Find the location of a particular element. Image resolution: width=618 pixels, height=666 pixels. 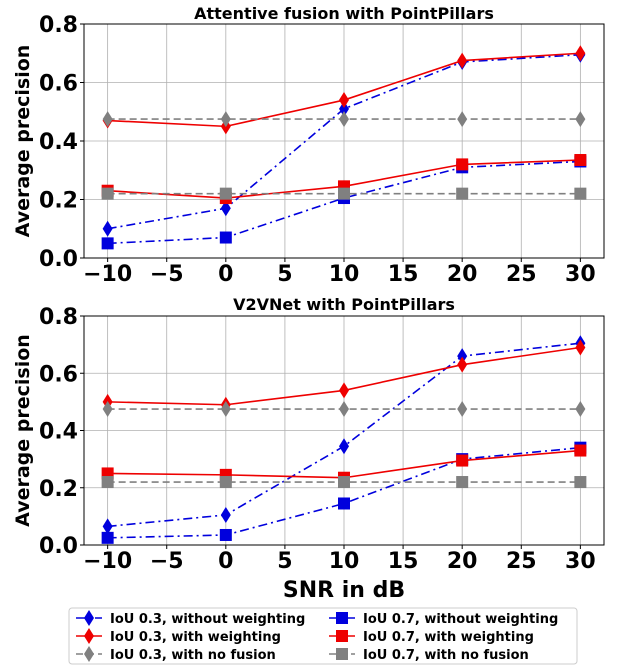

chart-title: V2VNet with PointPillars is located at coordinates (344, 304).